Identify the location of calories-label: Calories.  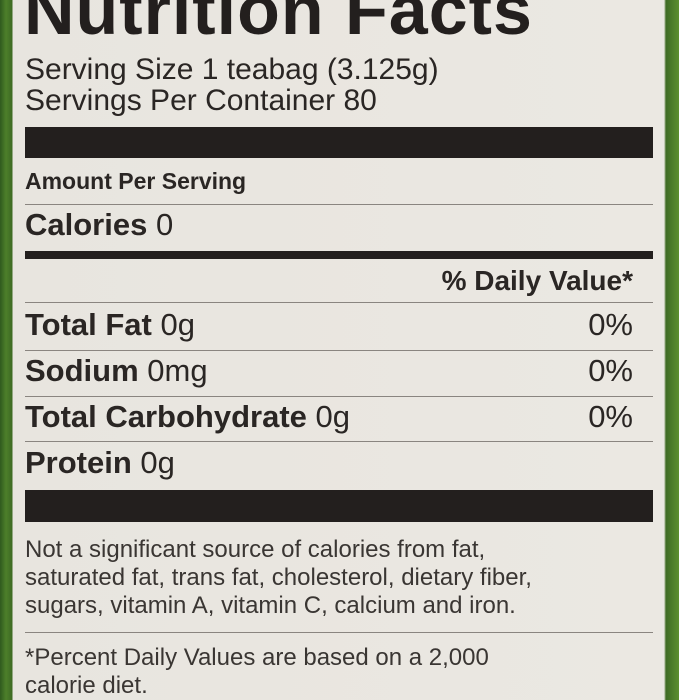
(86, 224).